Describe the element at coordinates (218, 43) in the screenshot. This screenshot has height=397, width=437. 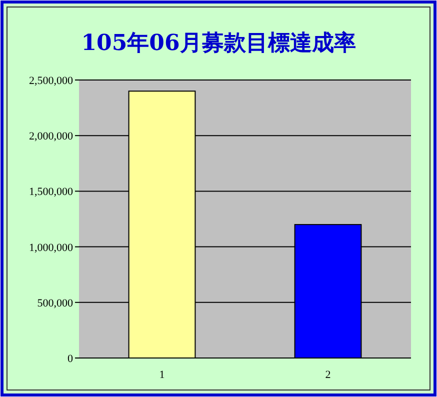
I see `chart-title: 105年06月募款目標達成率` at that location.